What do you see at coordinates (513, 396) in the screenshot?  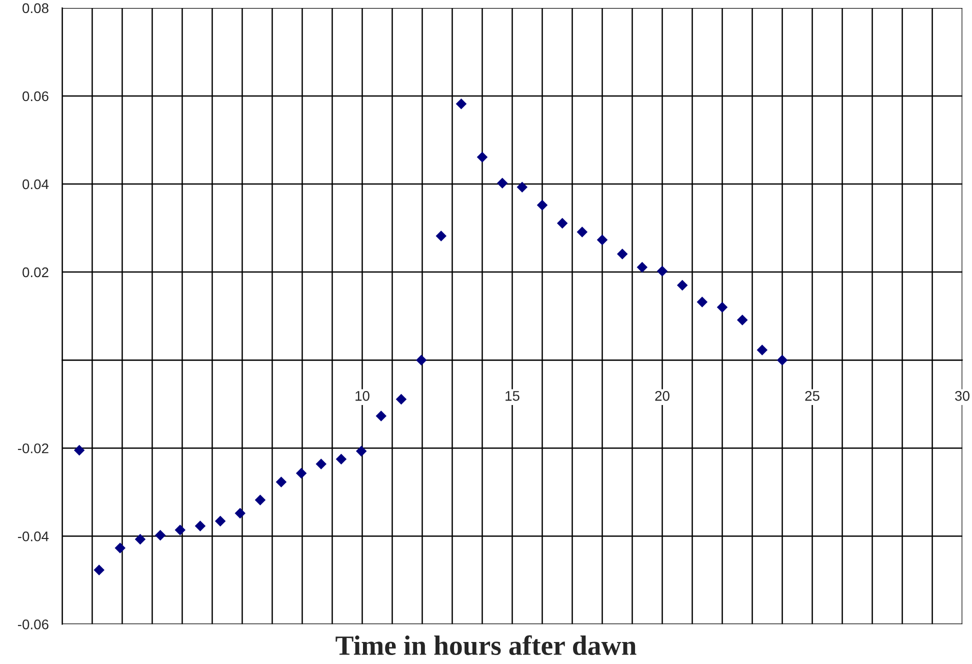 I see `x-tick-label: 15` at bounding box center [513, 396].